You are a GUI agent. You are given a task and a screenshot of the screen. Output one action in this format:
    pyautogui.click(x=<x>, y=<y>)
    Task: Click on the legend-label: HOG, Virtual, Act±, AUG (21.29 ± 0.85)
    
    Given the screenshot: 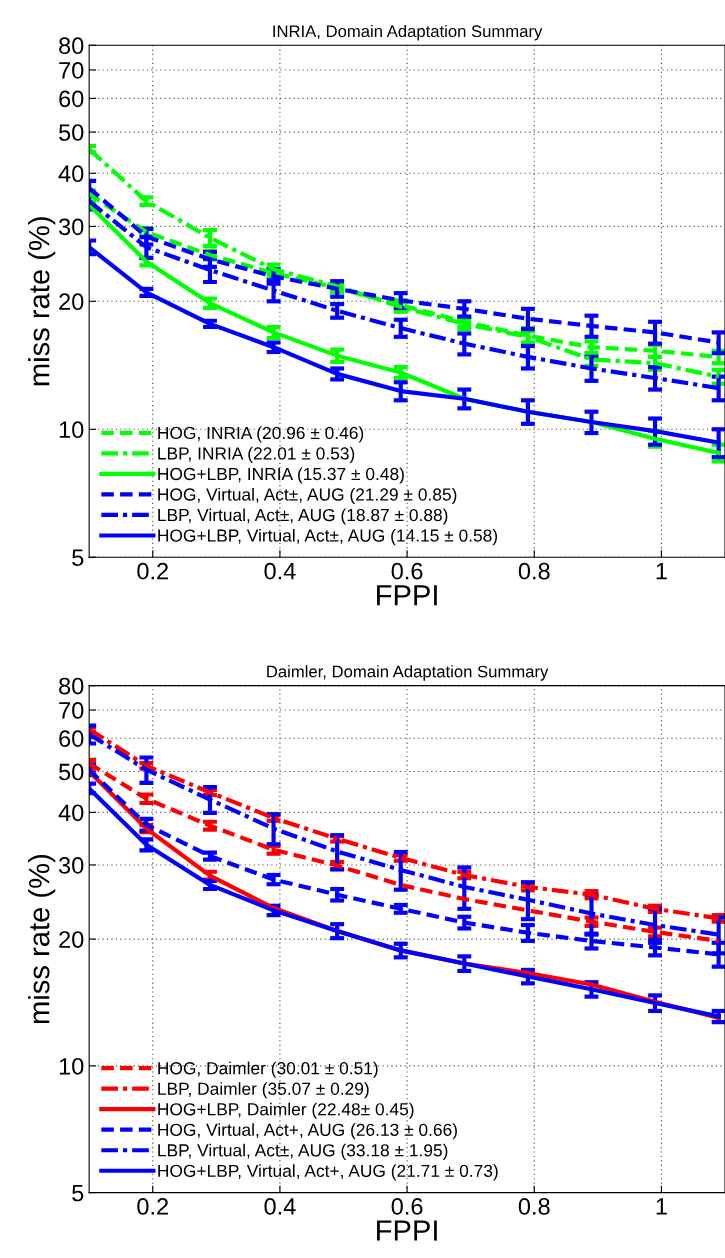 What is the action you would take?
    pyautogui.click(x=307, y=496)
    